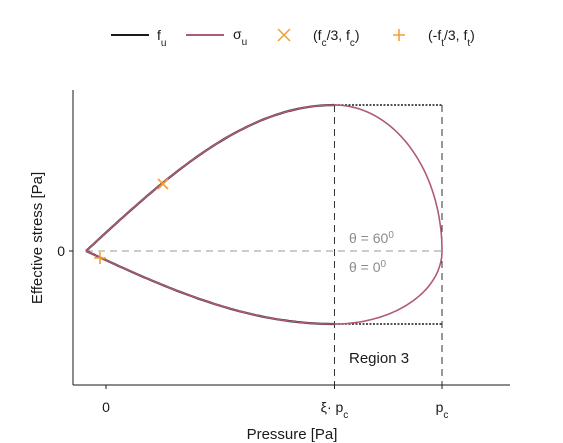  Describe the element at coordinates (371, 238) in the screenshot. I see `annotation-theta-60: θ = 600` at that location.